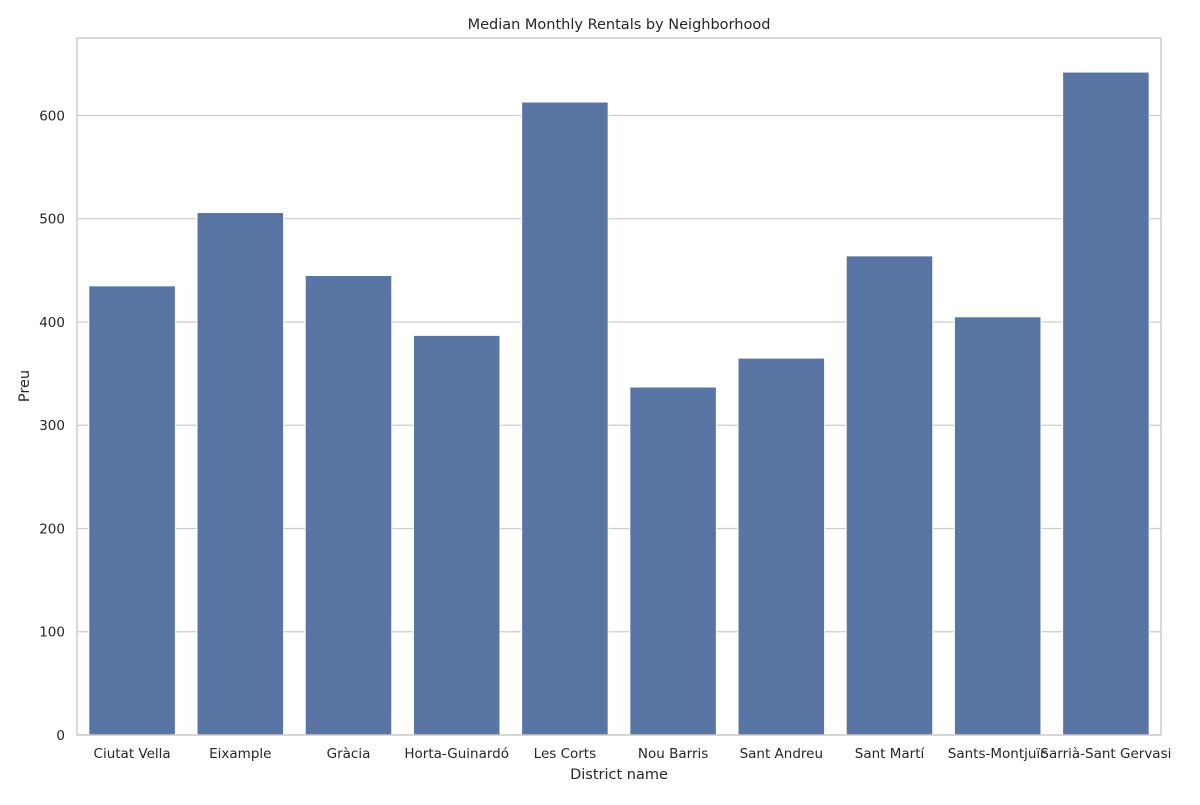  What do you see at coordinates (619, 775) in the screenshot?
I see `x-axis-label: District name` at bounding box center [619, 775].